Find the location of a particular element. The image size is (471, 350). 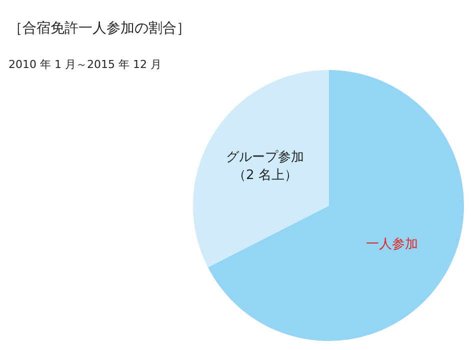

chart-title: ［合宿免許一人参加の割合］ is located at coordinates (99, 28).